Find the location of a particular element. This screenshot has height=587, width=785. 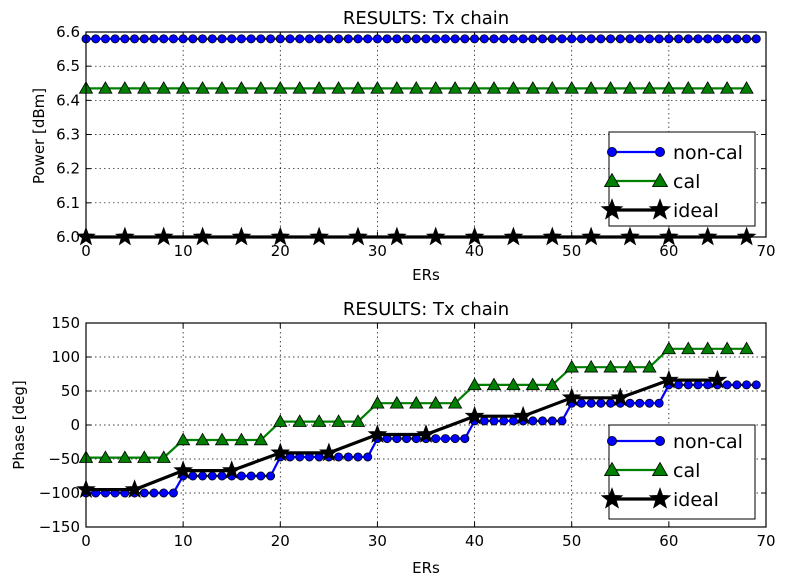

power-y-tick-label: 6.3 is located at coordinates (68, 135).